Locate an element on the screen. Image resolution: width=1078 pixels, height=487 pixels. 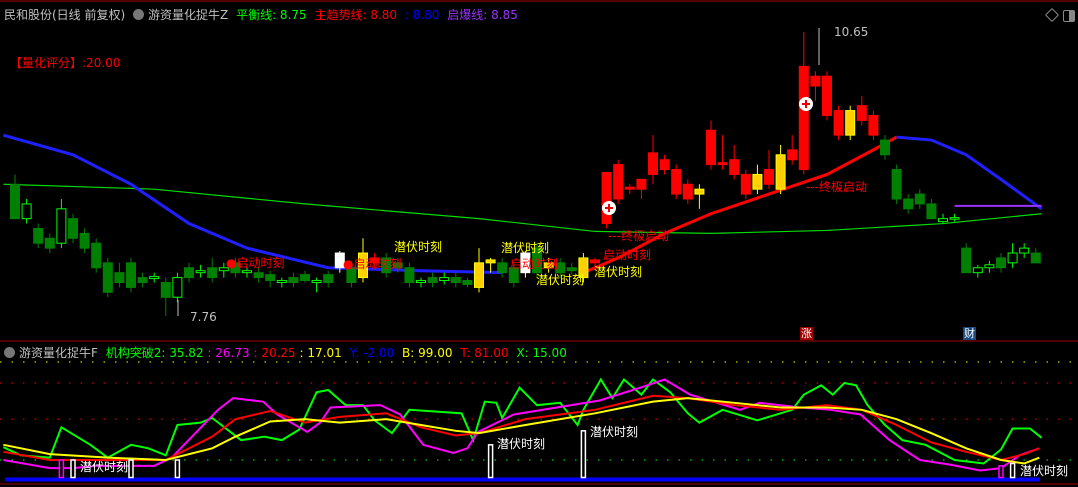
quant-score: 【量化评分】:20.00 is located at coordinates (65, 63).